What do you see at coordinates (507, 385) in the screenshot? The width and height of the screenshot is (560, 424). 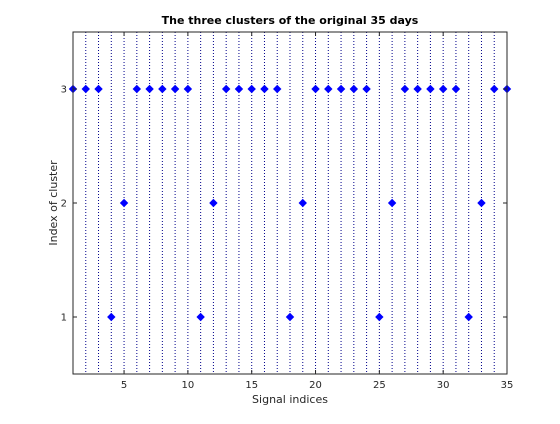 I see `x-tick-label: 35` at bounding box center [507, 385].